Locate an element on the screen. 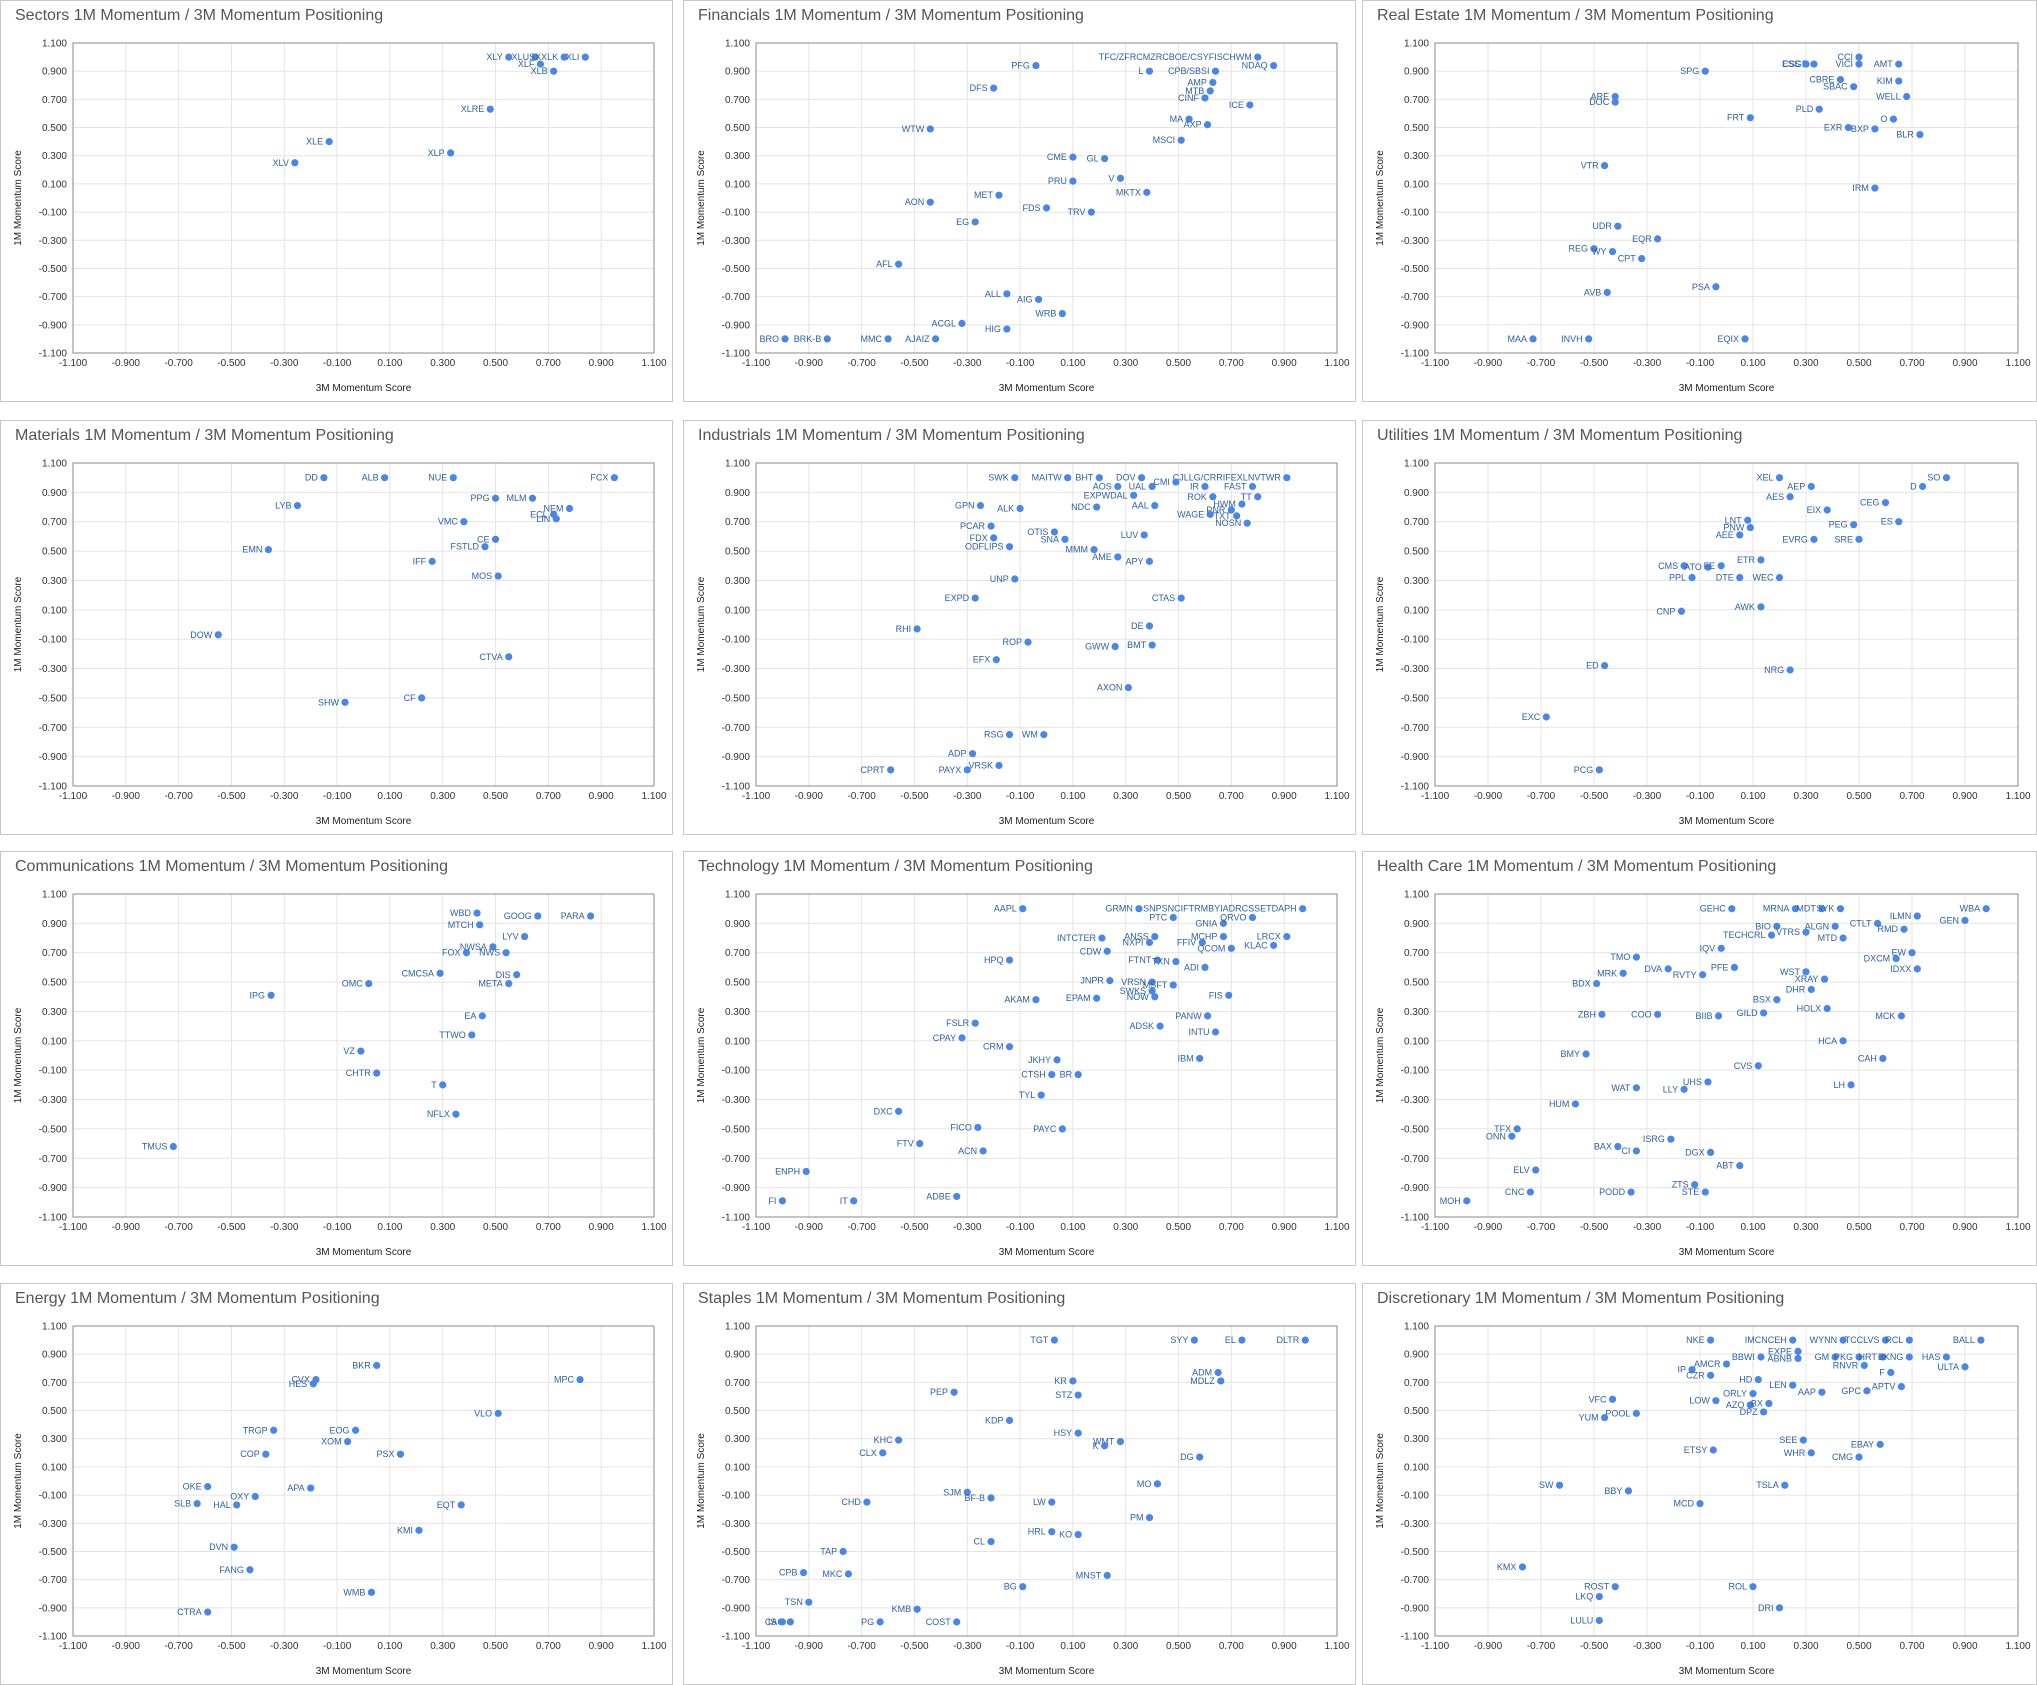 The height and width of the screenshot is (1685, 2037). x-tick-label: -1.100 is located at coordinates (1435, 1646).